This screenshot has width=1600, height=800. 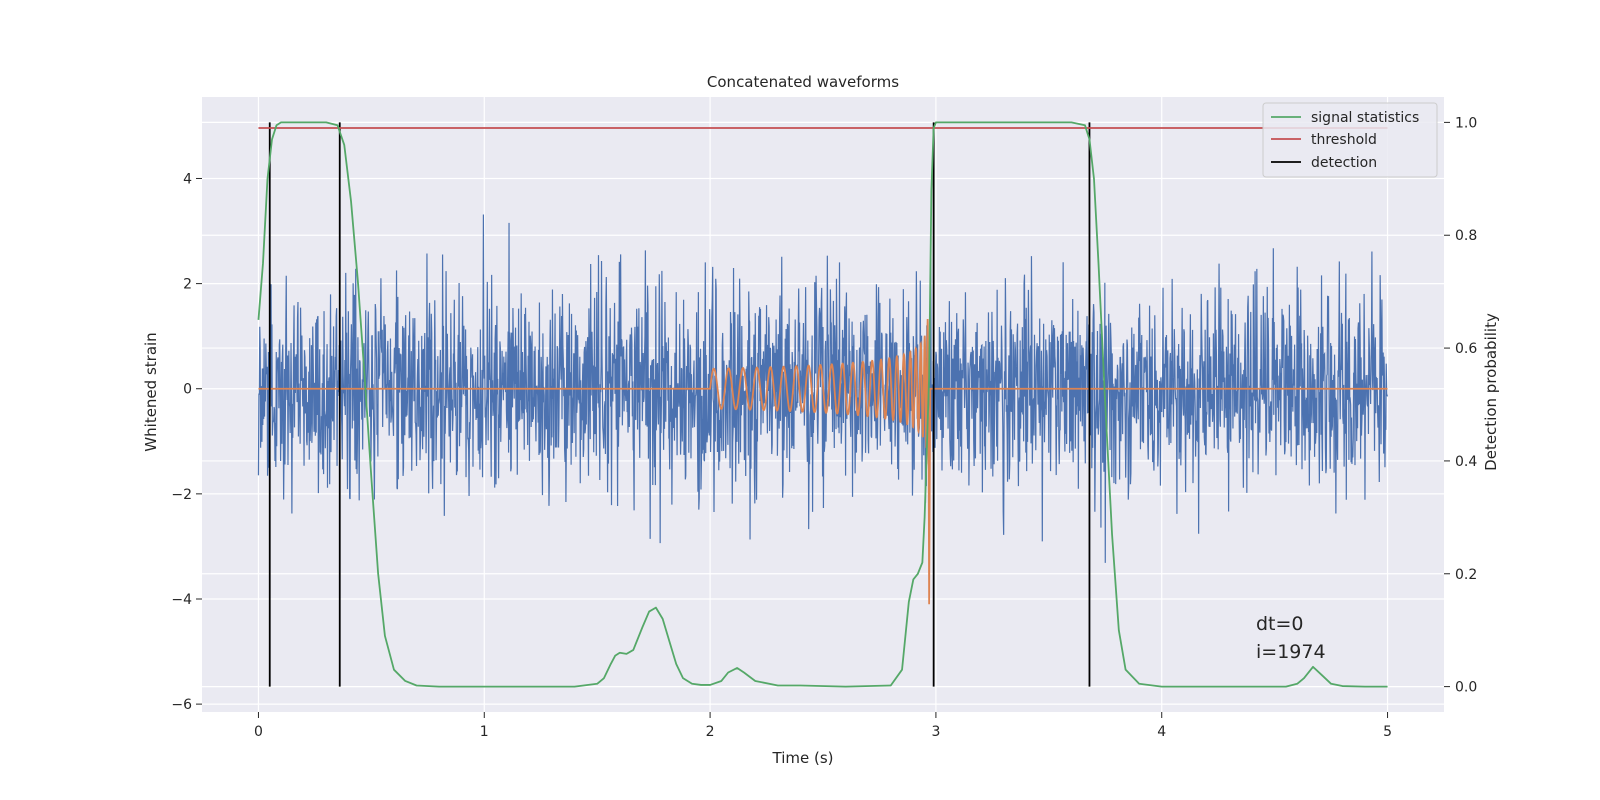 I want to click on y-right-tick-label-5: 1.0, so click(x=1466, y=123).